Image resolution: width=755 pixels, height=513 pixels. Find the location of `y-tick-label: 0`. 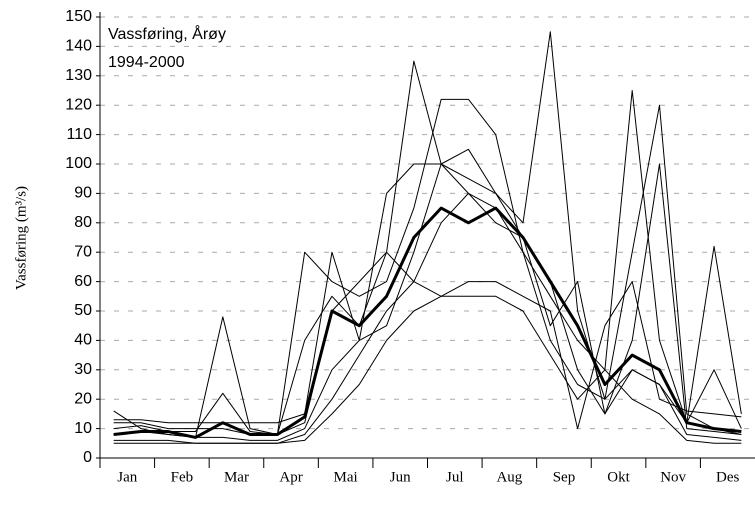

y-tick-label: 0 is located at coordinates (87, 457).